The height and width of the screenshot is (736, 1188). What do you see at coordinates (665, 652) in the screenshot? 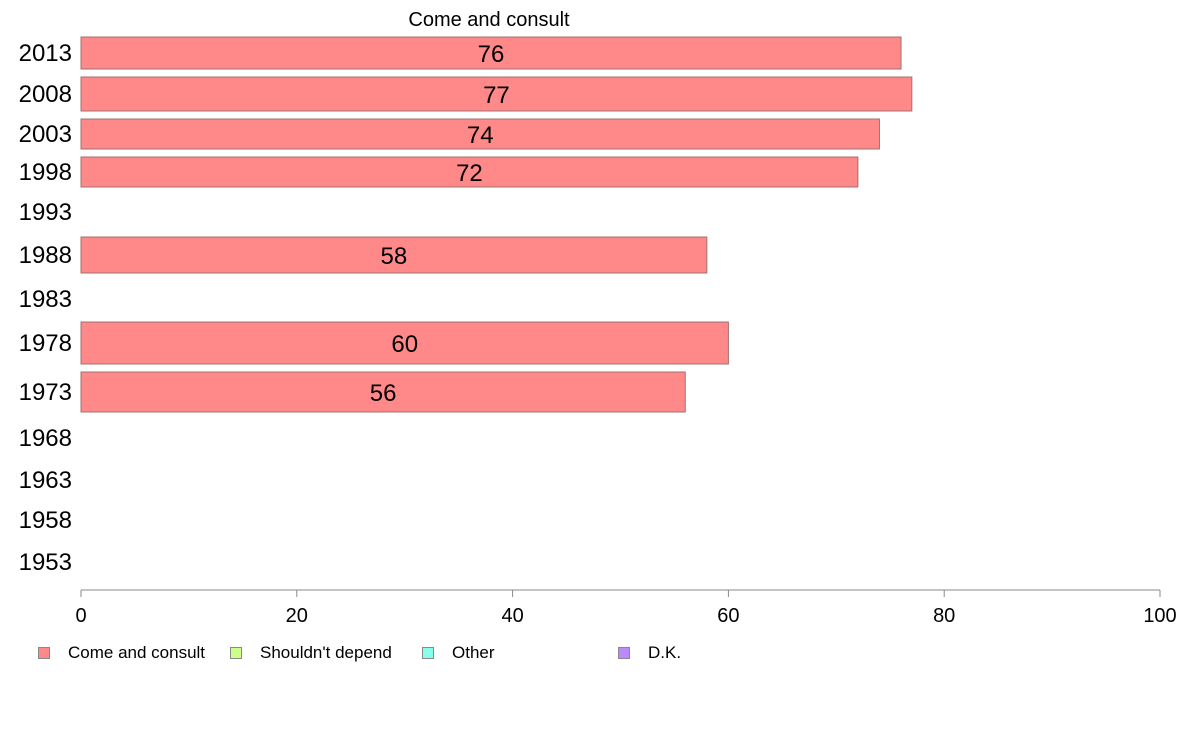
I see `legend-label-dk: D.K.` at bounding box center [665, 652].